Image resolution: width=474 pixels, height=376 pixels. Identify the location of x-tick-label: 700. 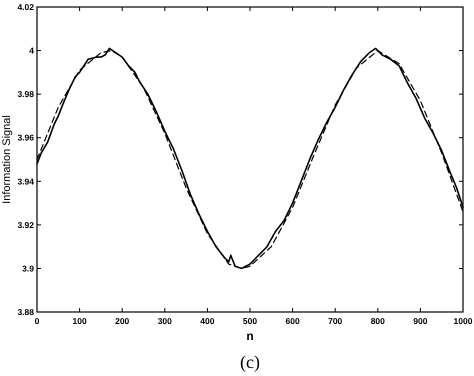
(335, 321).